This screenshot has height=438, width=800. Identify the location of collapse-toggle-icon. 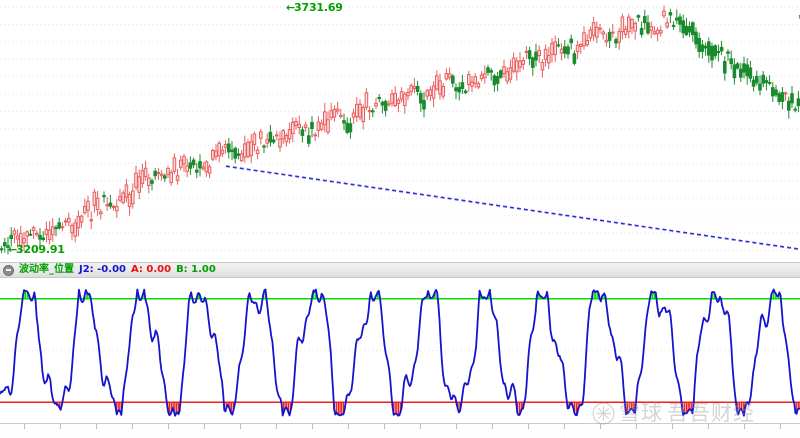
(8, 270).